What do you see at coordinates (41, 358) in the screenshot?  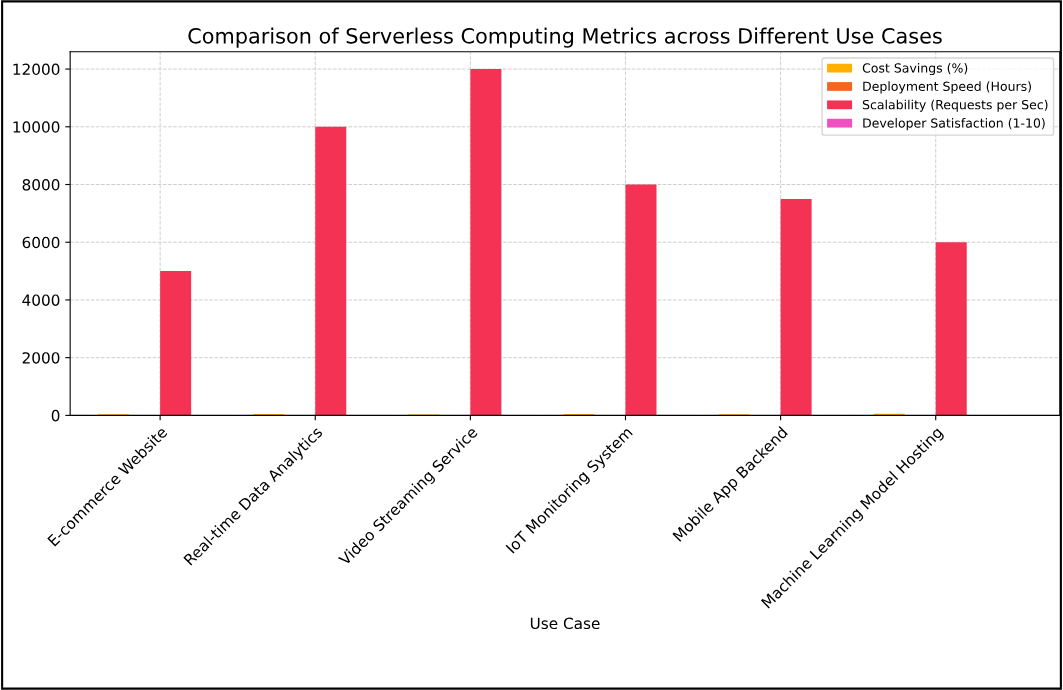 I see `y-tick-label: 2000` at bounding box center [41, 358].